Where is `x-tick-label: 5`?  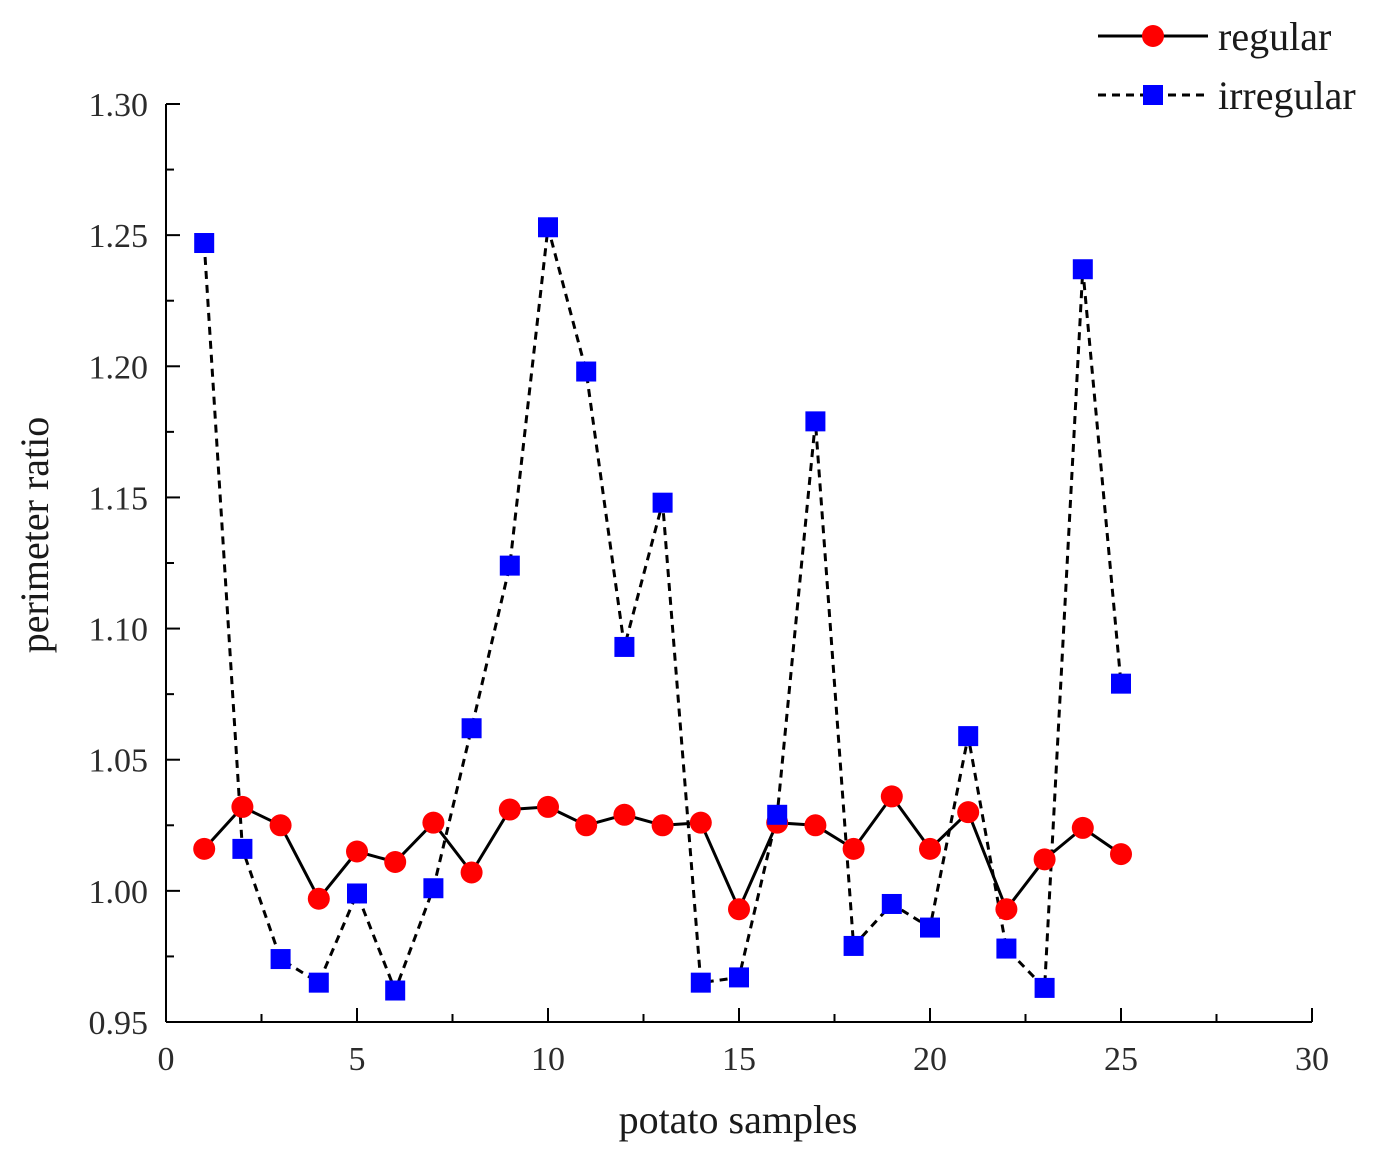
x-tick-label: 5 is located at coordinates (357, 1059).